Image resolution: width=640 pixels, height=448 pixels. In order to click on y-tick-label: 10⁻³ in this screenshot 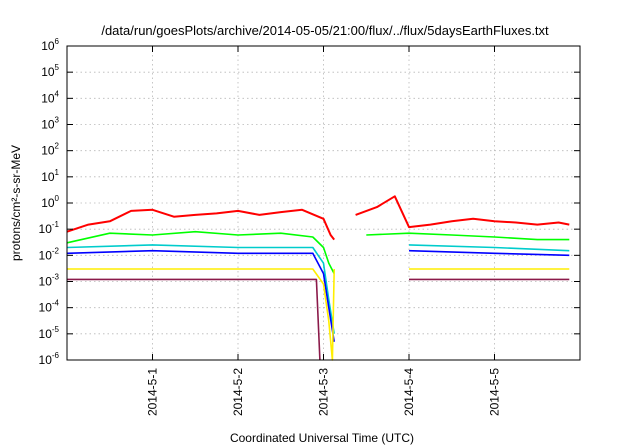, I will do `click(49, 281)`.